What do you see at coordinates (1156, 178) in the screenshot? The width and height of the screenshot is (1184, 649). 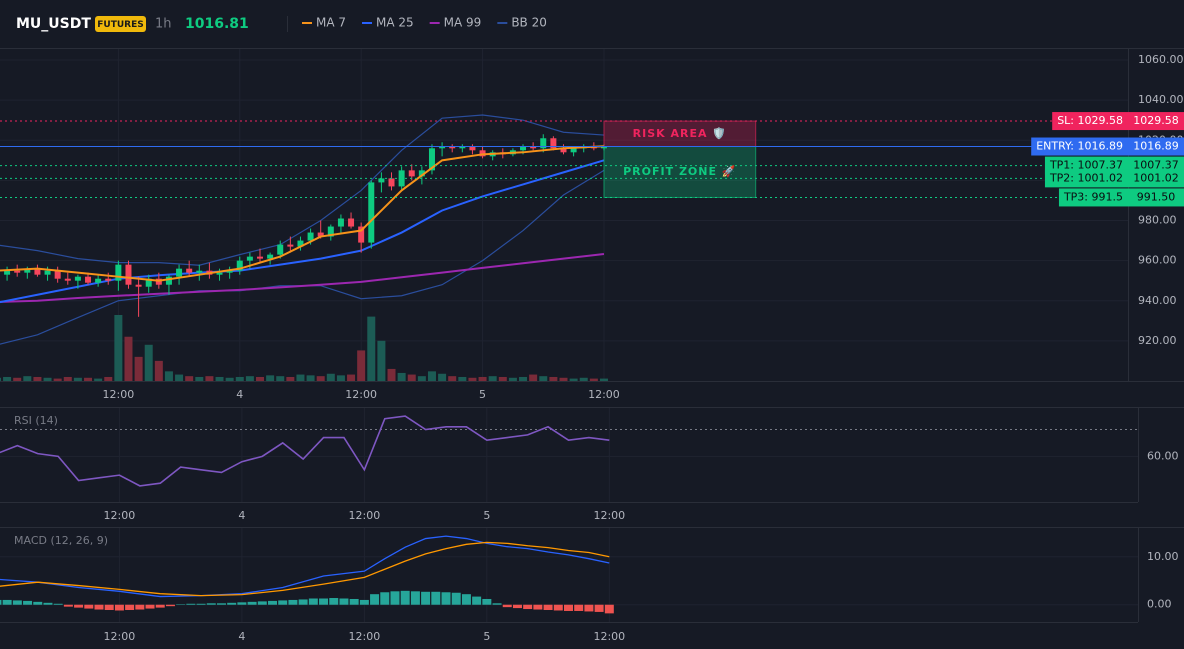 I see `price-tag-bg` at bounding box center [1156, 178].